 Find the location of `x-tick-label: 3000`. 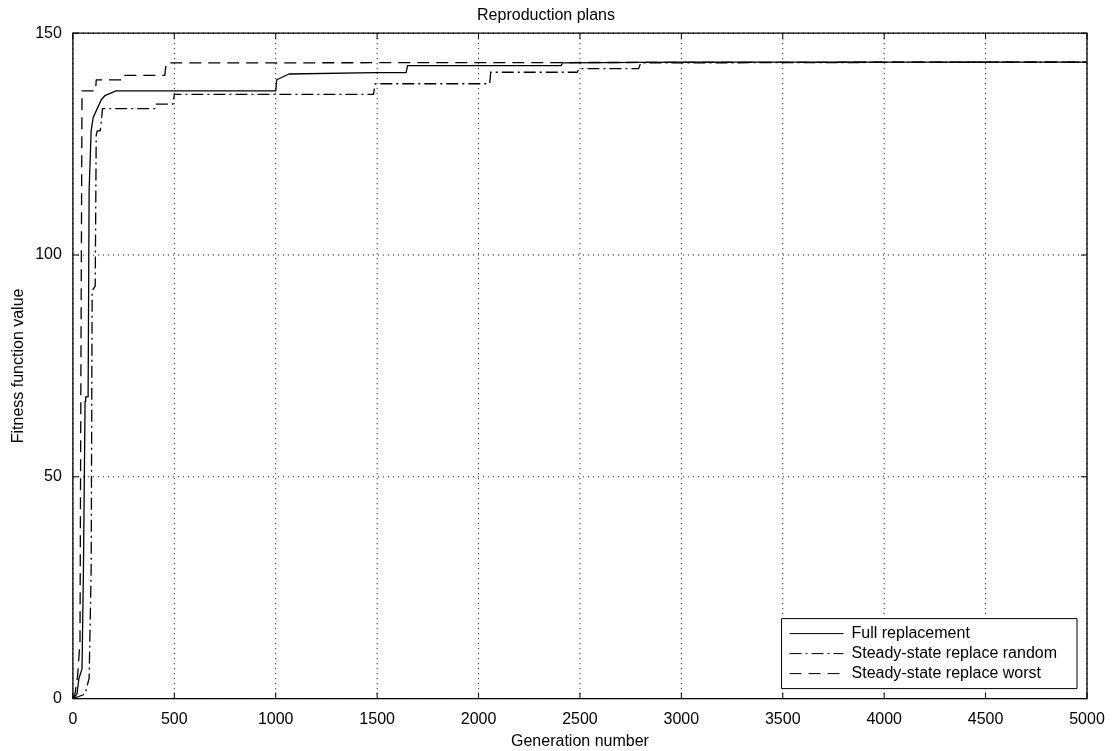

x-tick-label: 3000 is located at coordinates (681, 718).